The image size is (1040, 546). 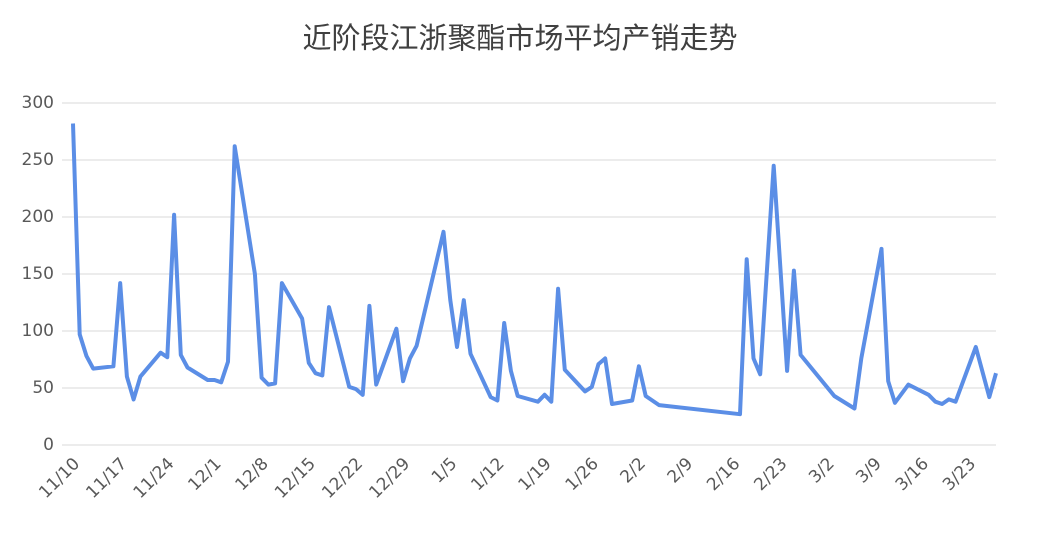 I want to click on y-tick-label: 250, so click(x=38, y=160).